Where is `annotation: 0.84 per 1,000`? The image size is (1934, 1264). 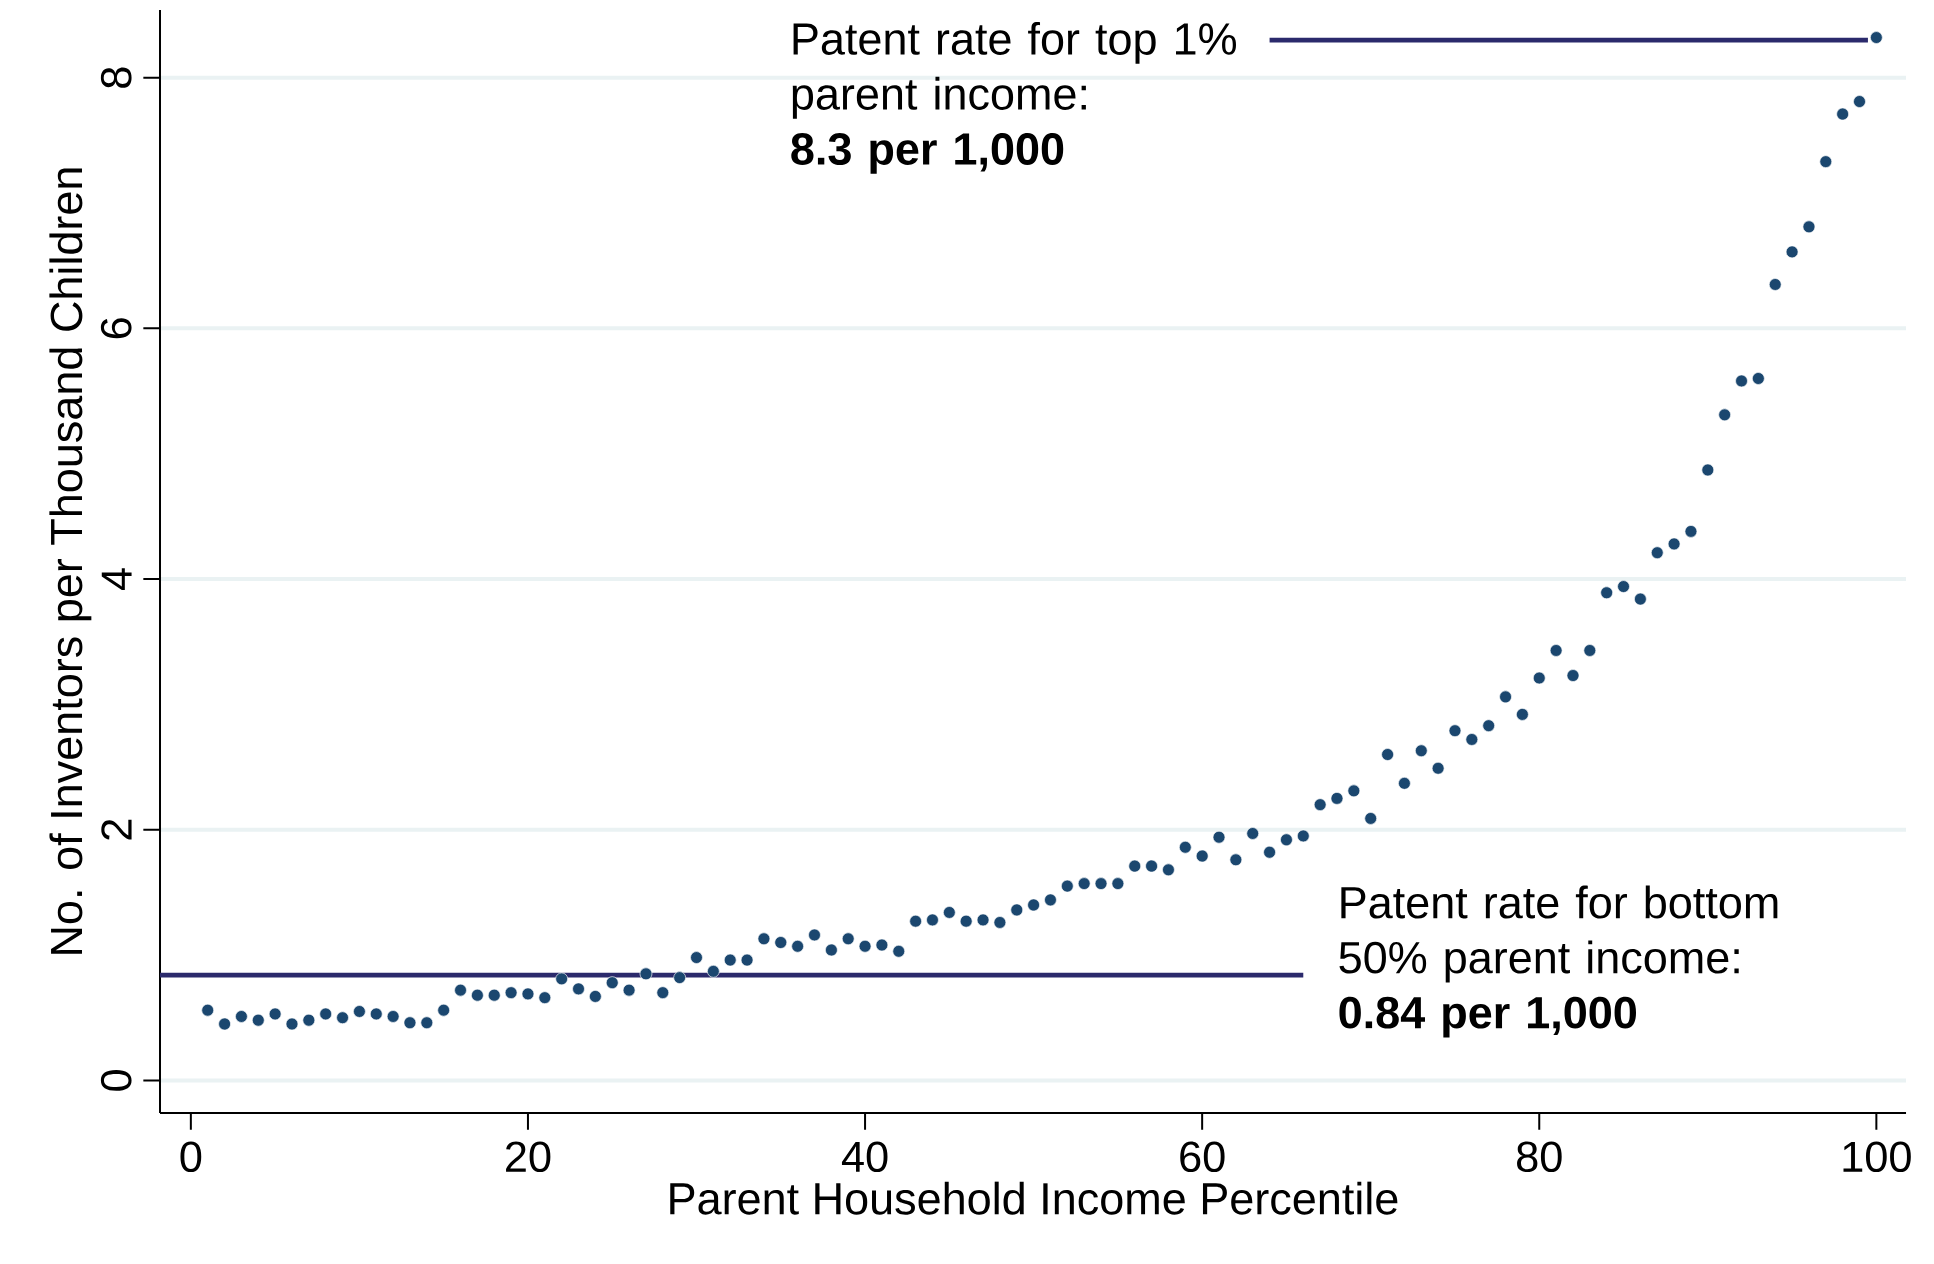 annotation: 0.84 per 1,000 is located at coordinates (1487, 1017).